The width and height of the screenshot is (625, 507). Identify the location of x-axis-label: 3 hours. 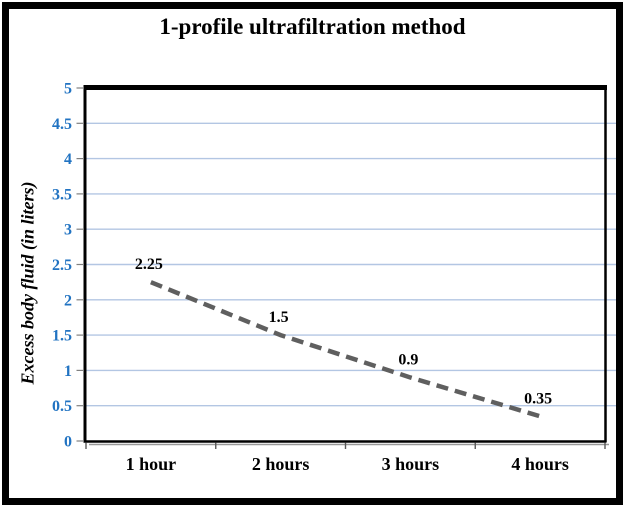
(411, 464).